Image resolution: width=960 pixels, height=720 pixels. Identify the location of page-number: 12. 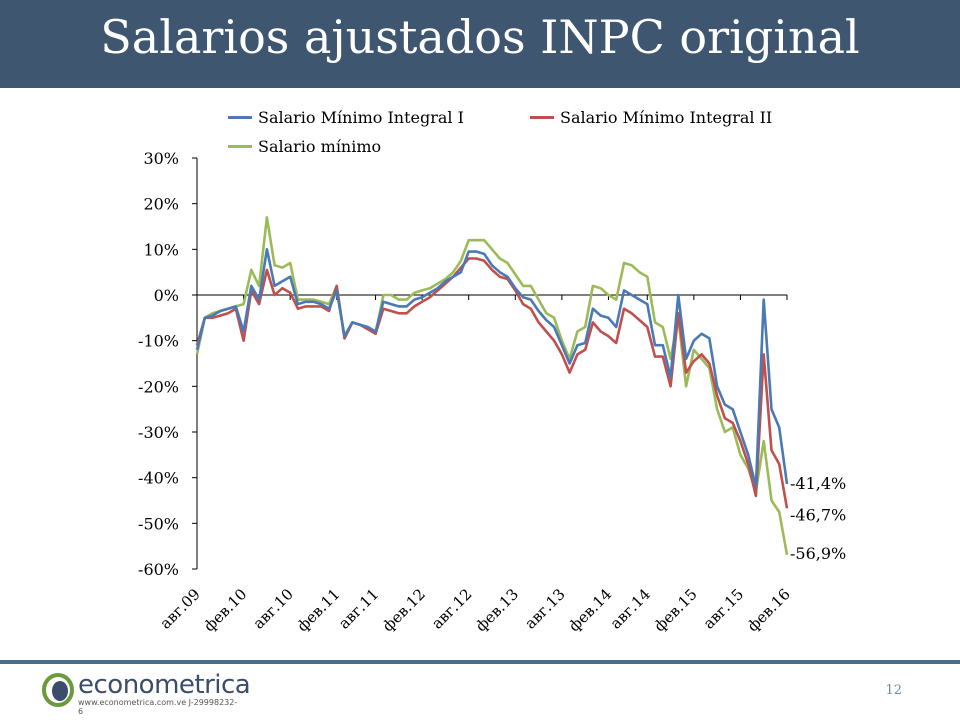
(893, 690).